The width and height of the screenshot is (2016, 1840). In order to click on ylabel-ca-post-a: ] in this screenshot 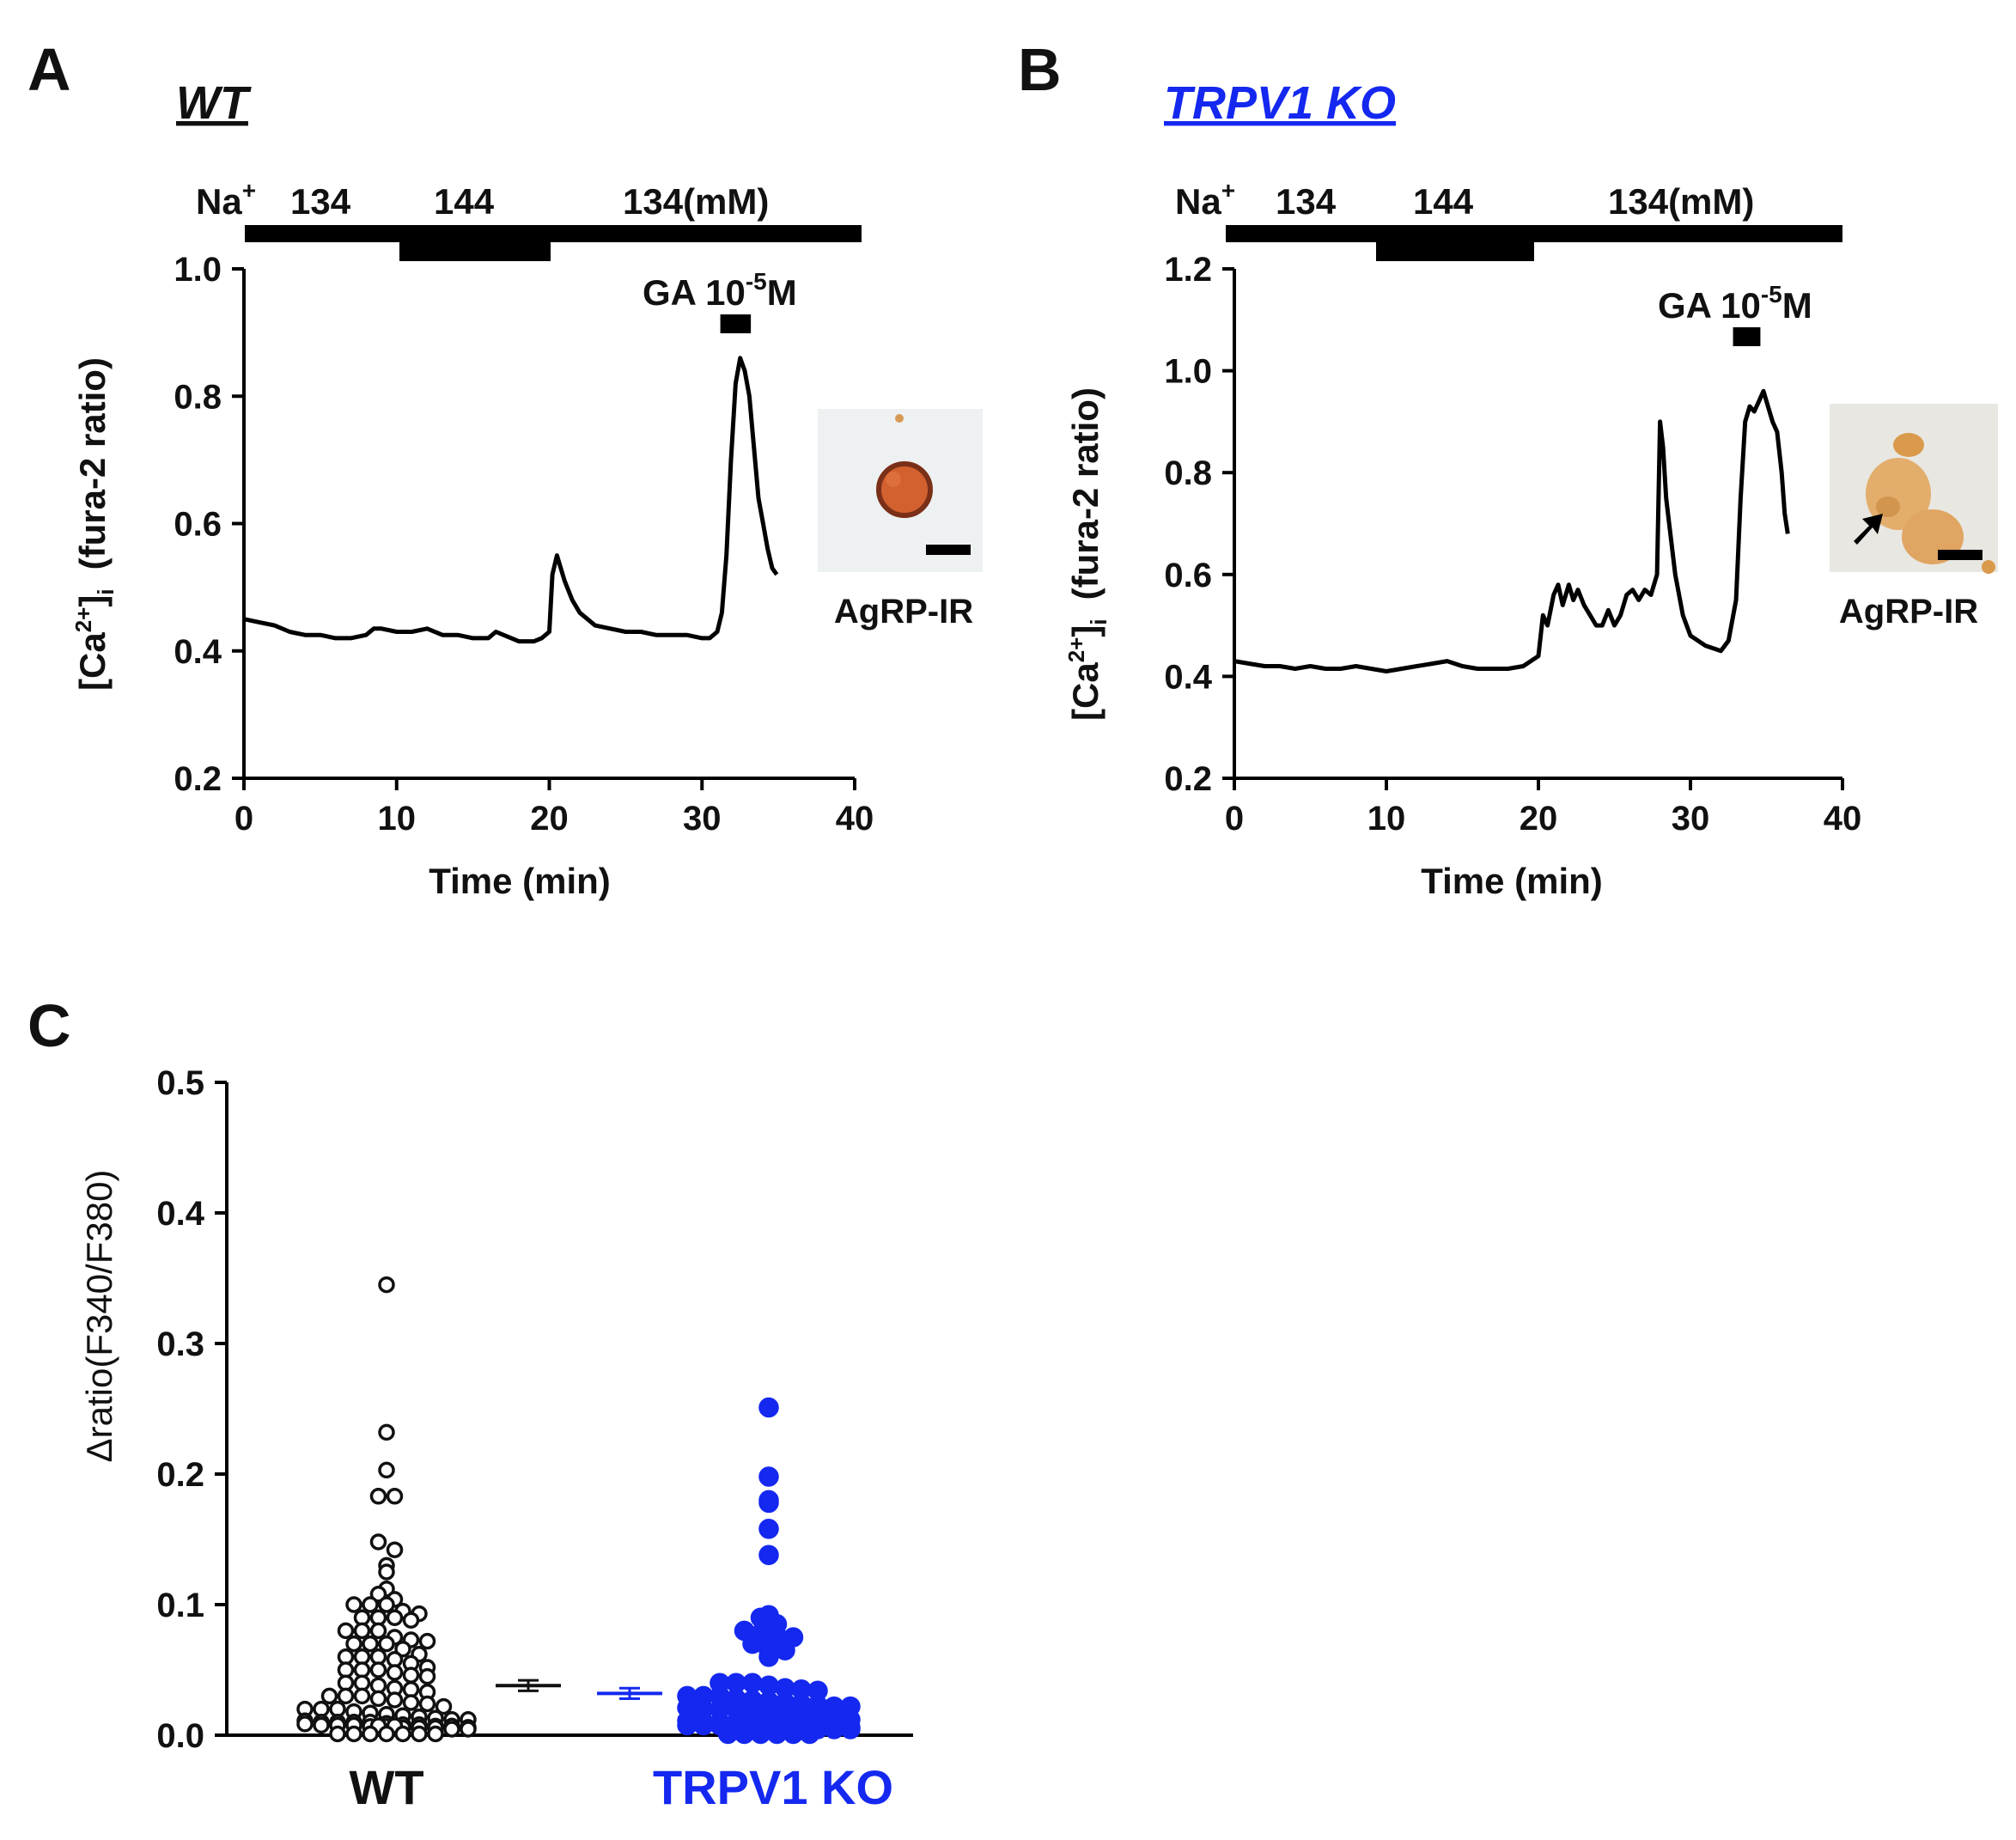, I will do `click(92, 601)`.